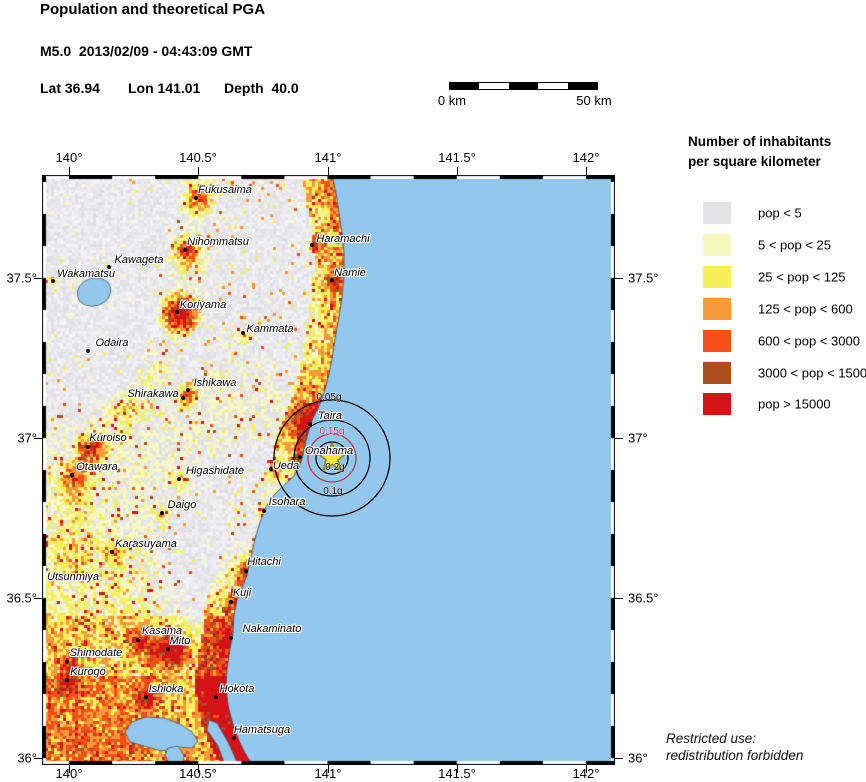  Describe the element at coordinates (70, 88) in the screenshot. I see `event-latitude: Lat 36.94` at that location.